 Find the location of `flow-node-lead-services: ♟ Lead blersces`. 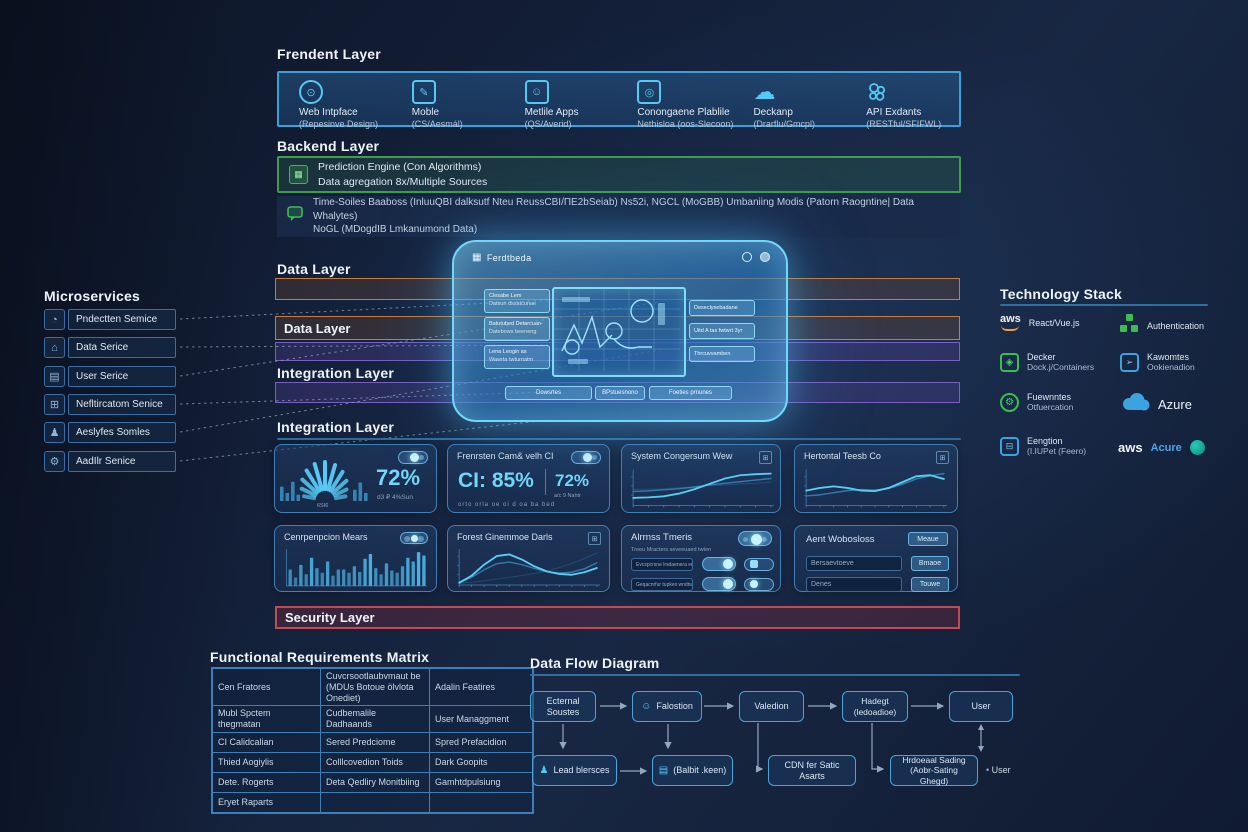

flow-node-lead-services: ♟ Lead blersces is located at coordinates (574, 770).